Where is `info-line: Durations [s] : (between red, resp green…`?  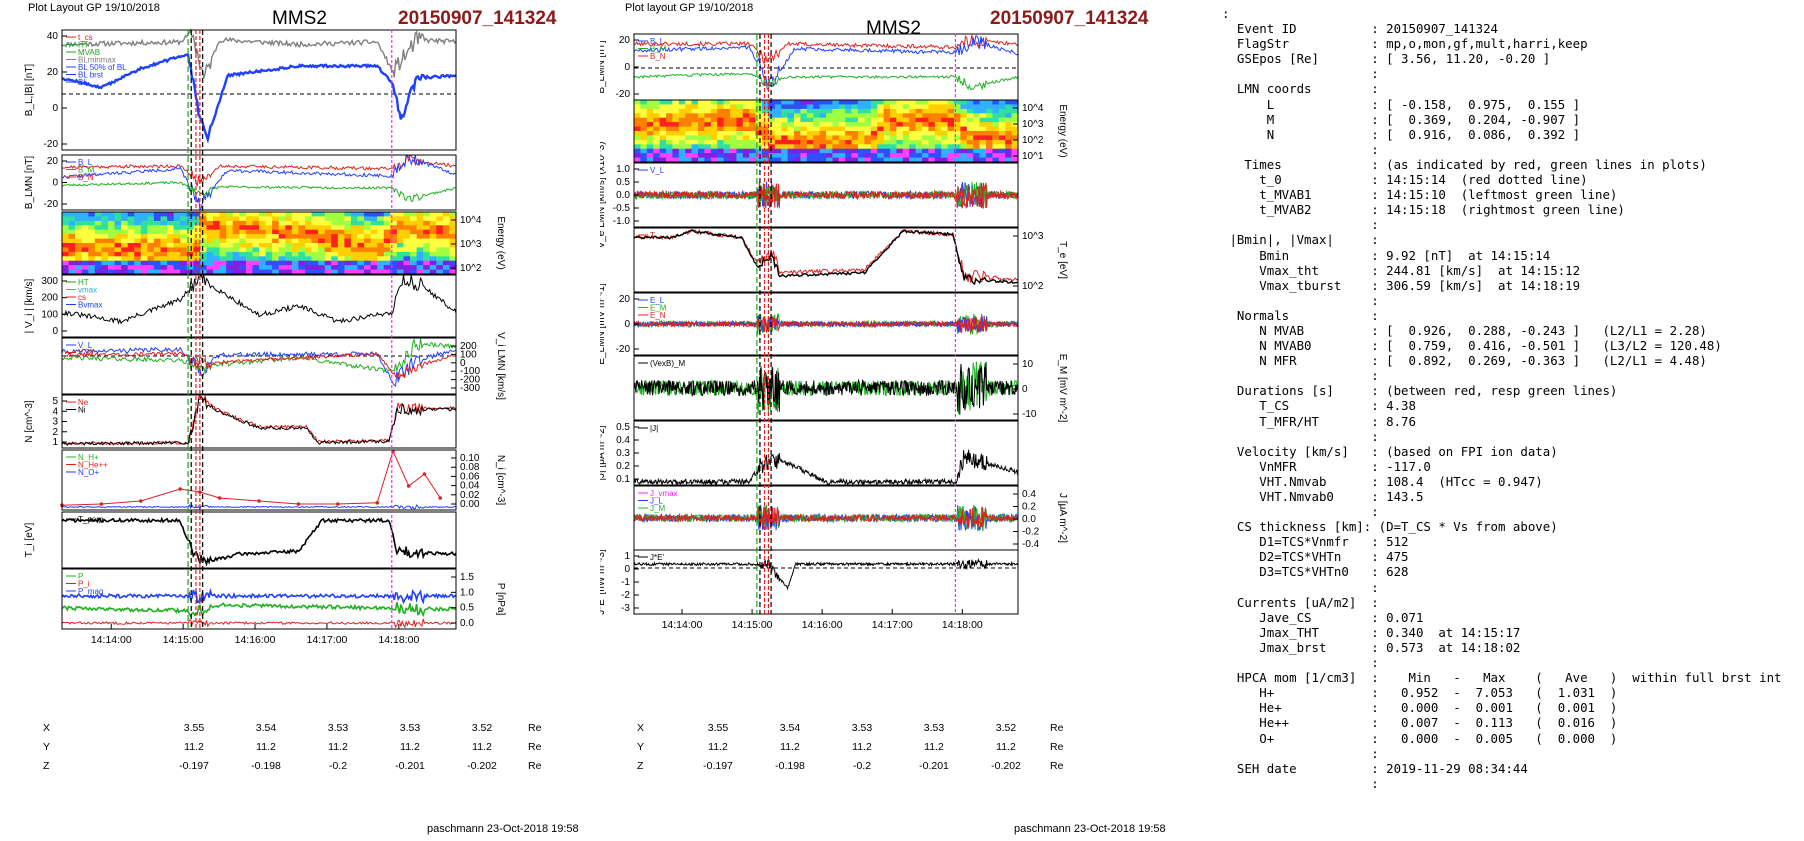
info-line: Durations [s] : (between red, resp green… is located at coordinates (1420, 391).